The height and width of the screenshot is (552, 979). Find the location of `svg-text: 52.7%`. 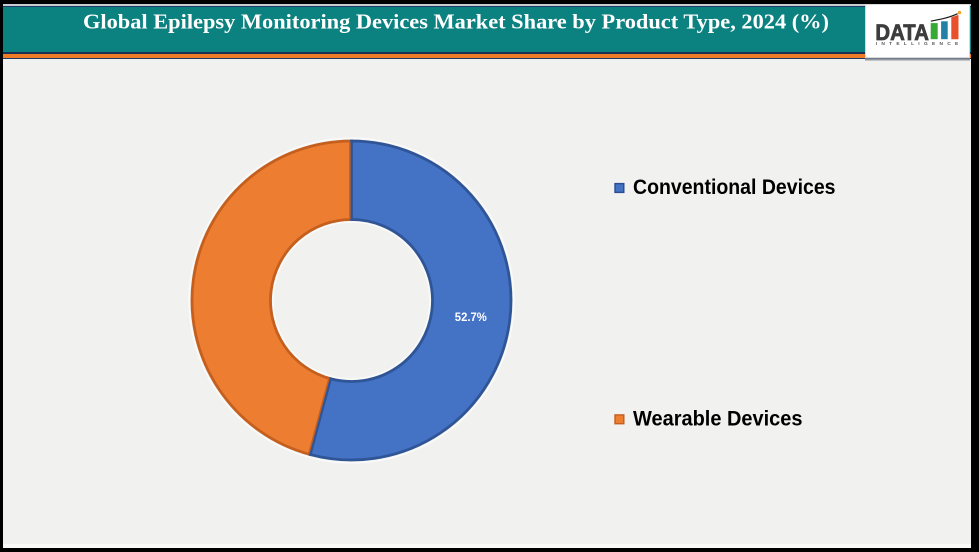

svg-text: 52.7% is located at coordinates (471, 317).